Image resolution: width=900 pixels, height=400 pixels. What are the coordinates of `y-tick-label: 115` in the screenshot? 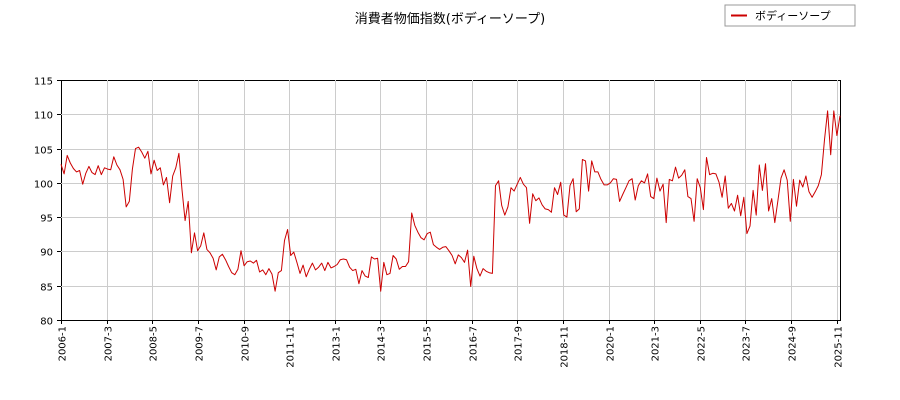 It's located at (43, 82).